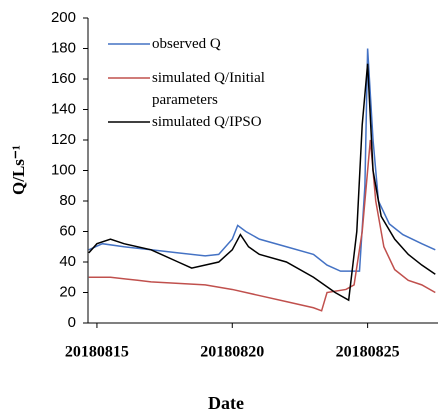 Image resolution: width=438 pixels, height=420 pixels. What do you see at coordinates (97, 352) in the screenshot?
I see `x-tick-label: 20180815` at bounding box center [97, 352].